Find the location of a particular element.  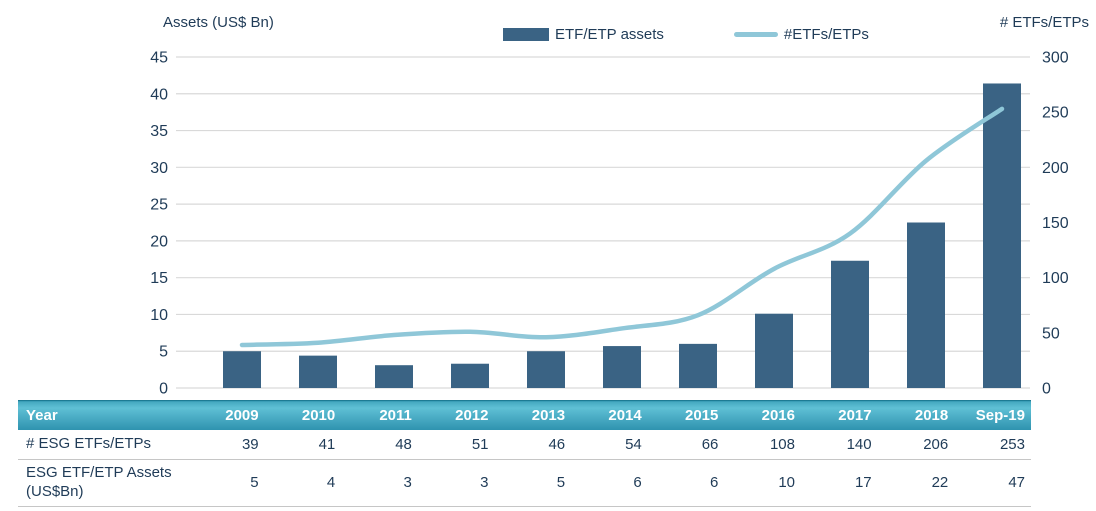

bar-2014 is located at coordinates (622, 367).